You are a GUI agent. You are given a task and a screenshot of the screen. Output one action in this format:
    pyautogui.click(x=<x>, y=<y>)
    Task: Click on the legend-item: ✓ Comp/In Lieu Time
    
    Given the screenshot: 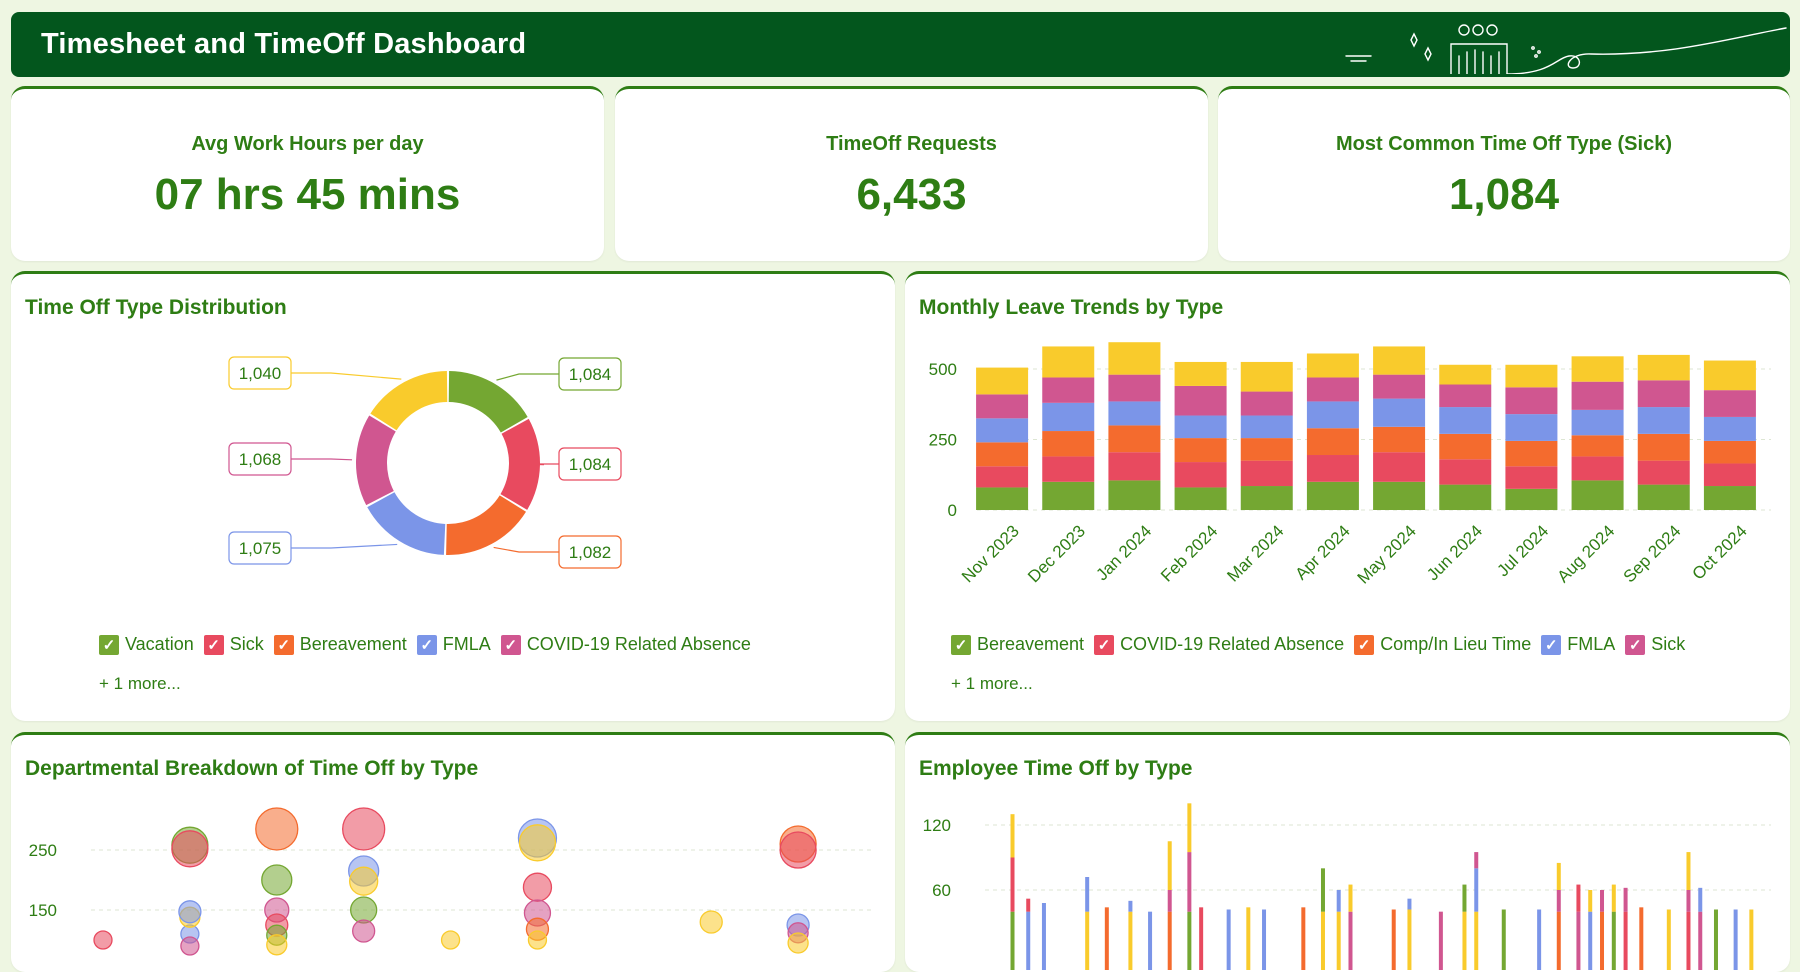 What is the action you would take?
    pyautogui.click(x=1442, y=644)
    